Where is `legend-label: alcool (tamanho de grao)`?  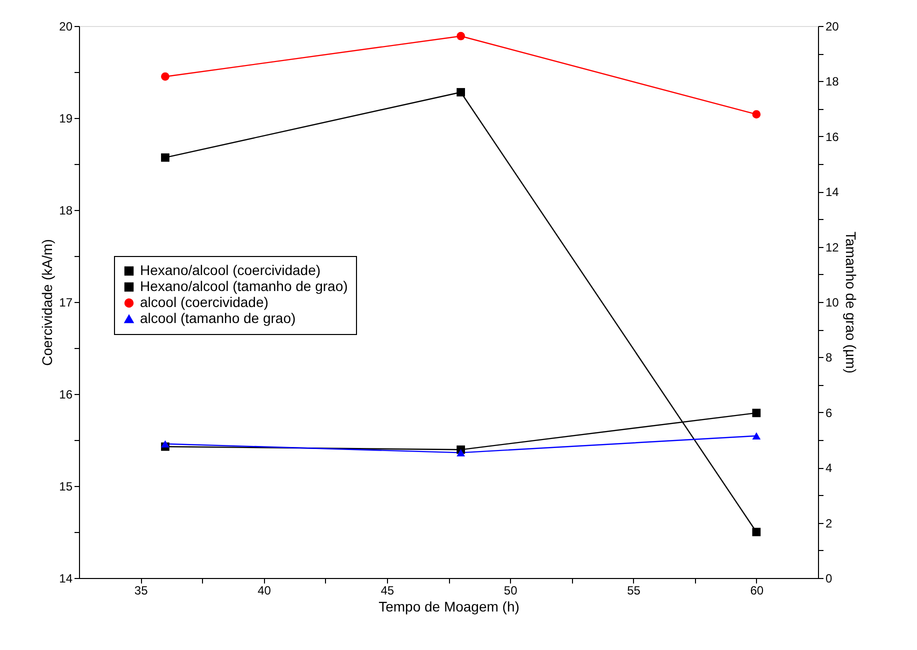 legend-label: alcool (tamanho de grao) is located at coordinates (218, 318).